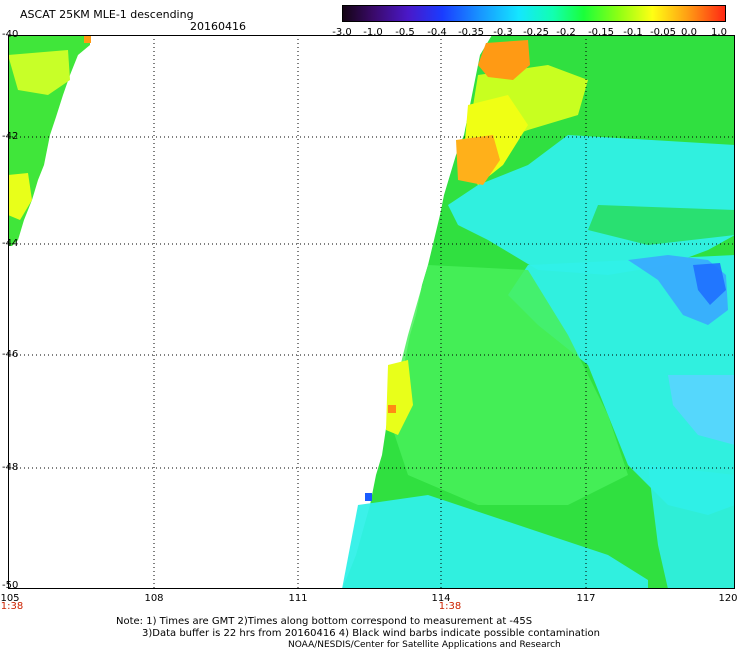  I want to click on colorbar-label: 0.0, so click(689, 32).